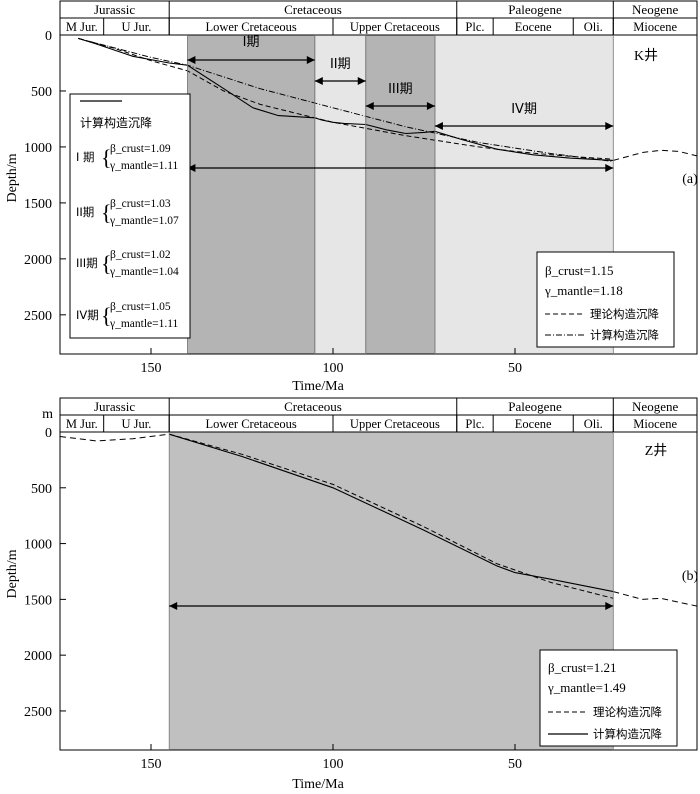  I want to click on stage-param-gamma: γ_mantle=1.07, so click(144, 221).